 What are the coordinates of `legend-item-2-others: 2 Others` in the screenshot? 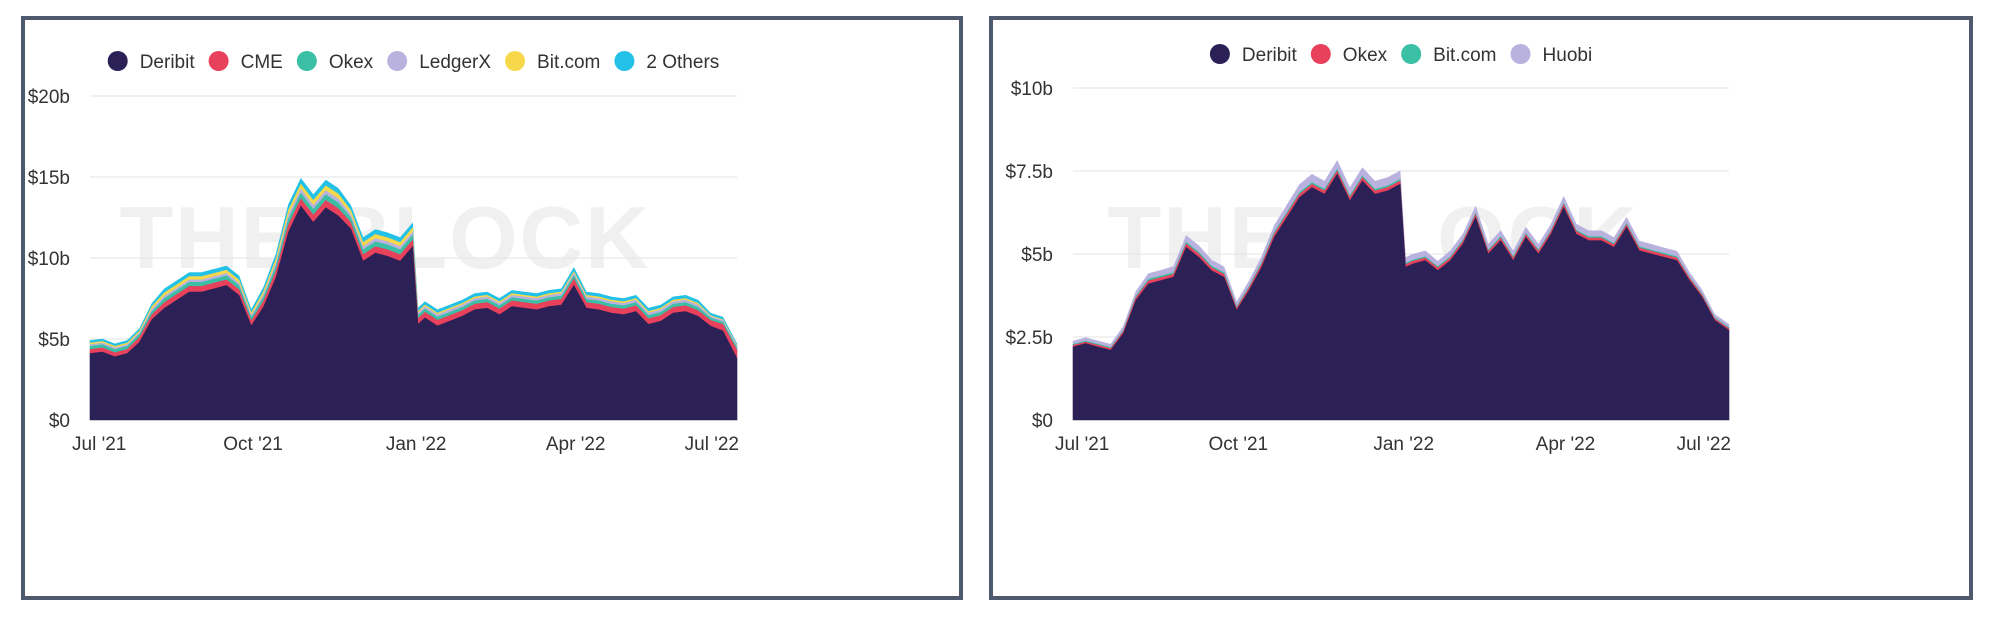 It's located at (666, 62).